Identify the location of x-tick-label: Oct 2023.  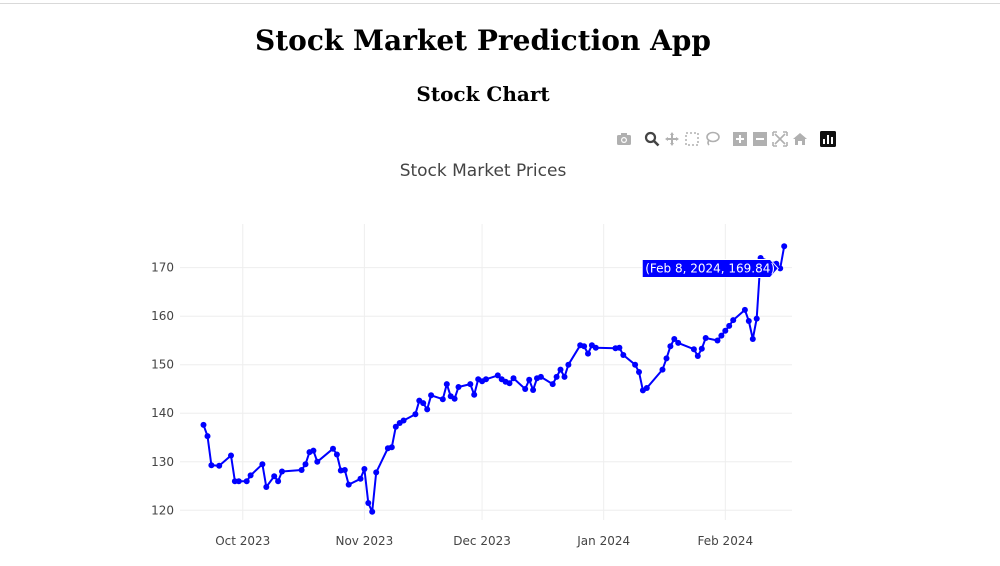
(242, 541).